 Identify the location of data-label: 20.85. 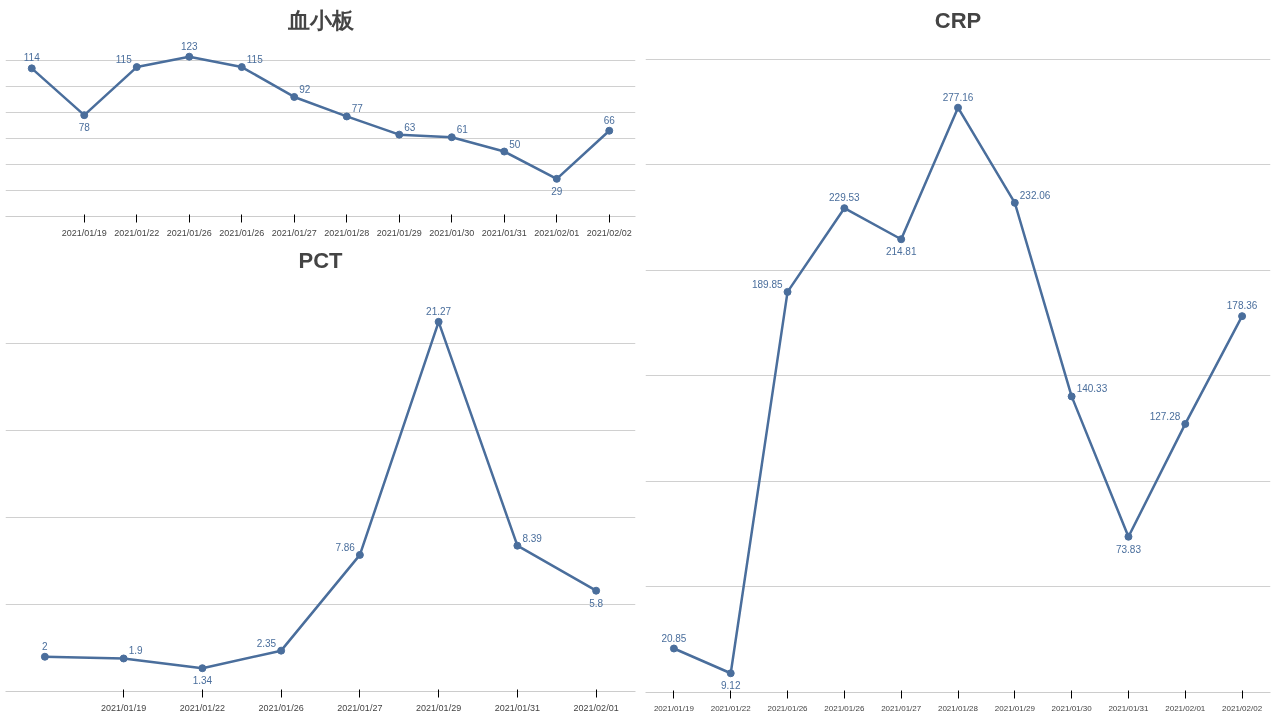
(674, 638).